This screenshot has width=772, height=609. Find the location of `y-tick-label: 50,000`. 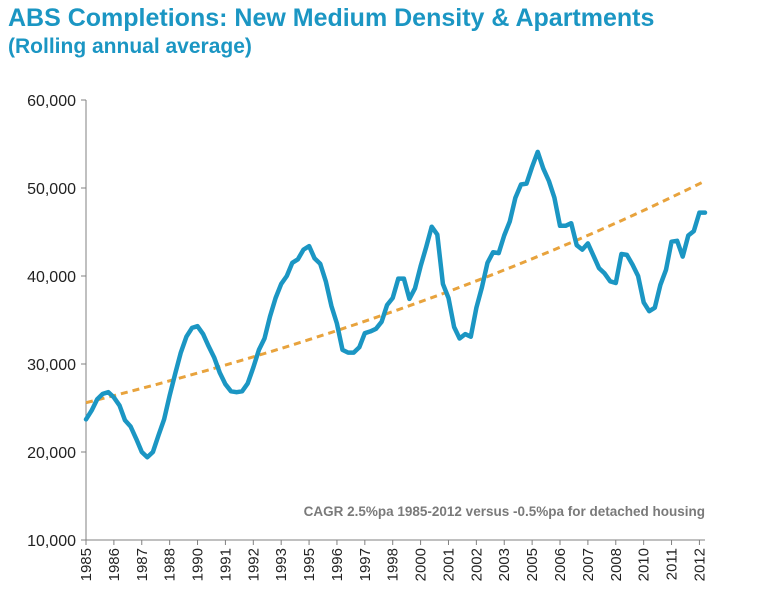

y-tick-label: 50,000 is located at coordinates (51, 189).